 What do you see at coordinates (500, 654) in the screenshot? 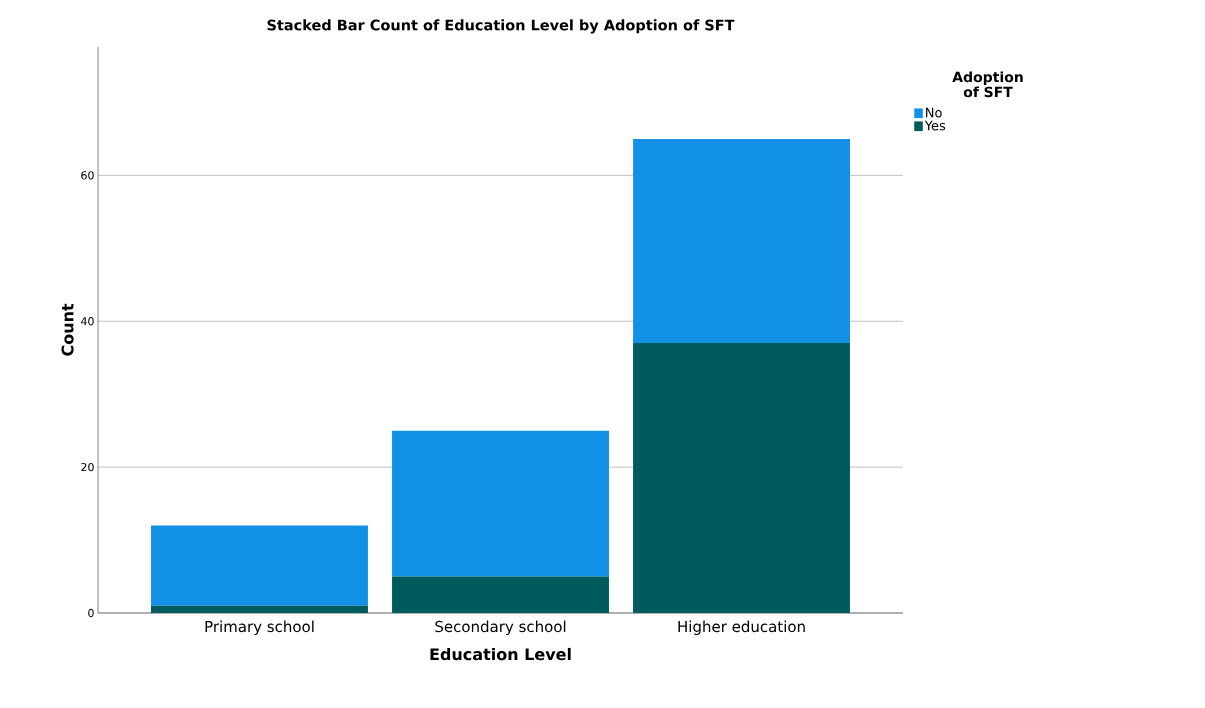
I see `x-axis-title: Education Level` at bounding box center [500, 654].